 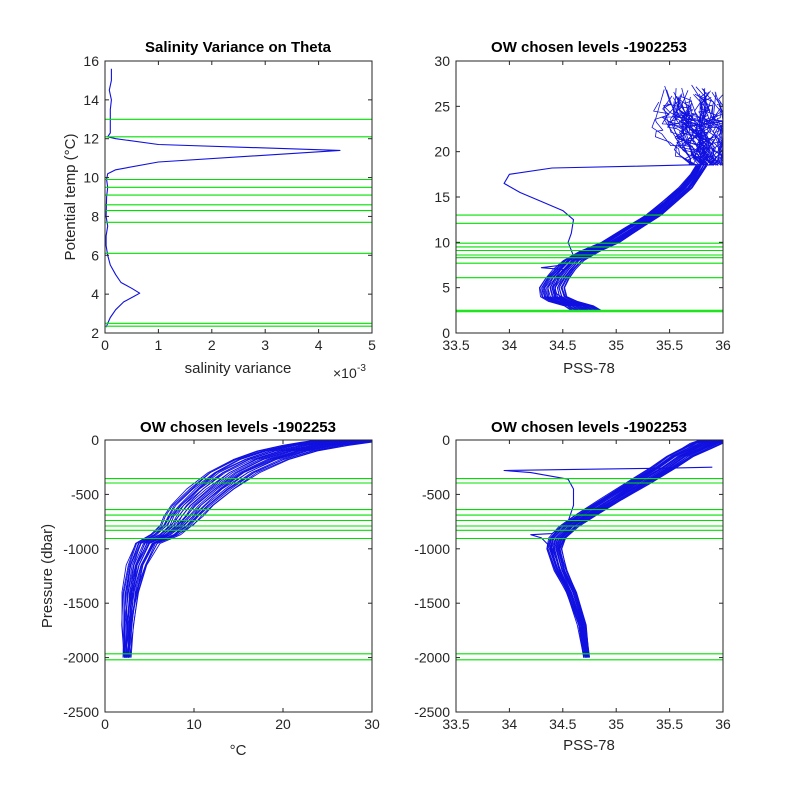 What do you see at coordinates (361, 368) in the screenshot?
I see `exponent-power: -3` at bounding box center [361, 368].